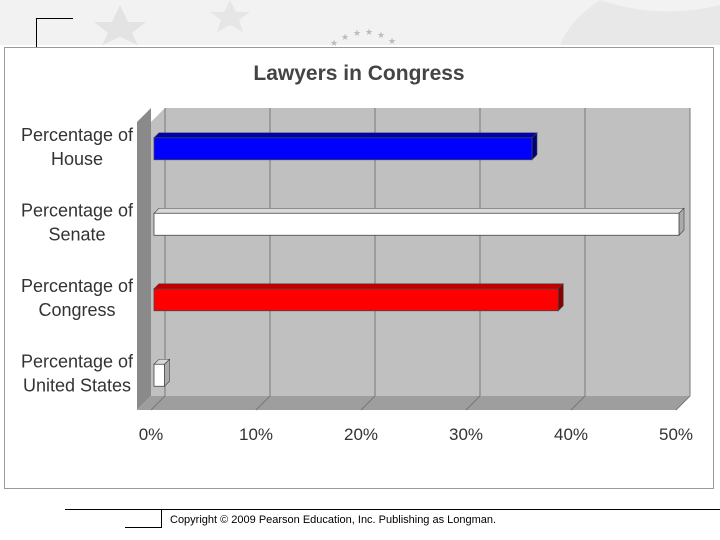  What do you see at coordinates (54, 18) in the screenshot?
I see `corner-line-top` at bounding box center [54, 18].